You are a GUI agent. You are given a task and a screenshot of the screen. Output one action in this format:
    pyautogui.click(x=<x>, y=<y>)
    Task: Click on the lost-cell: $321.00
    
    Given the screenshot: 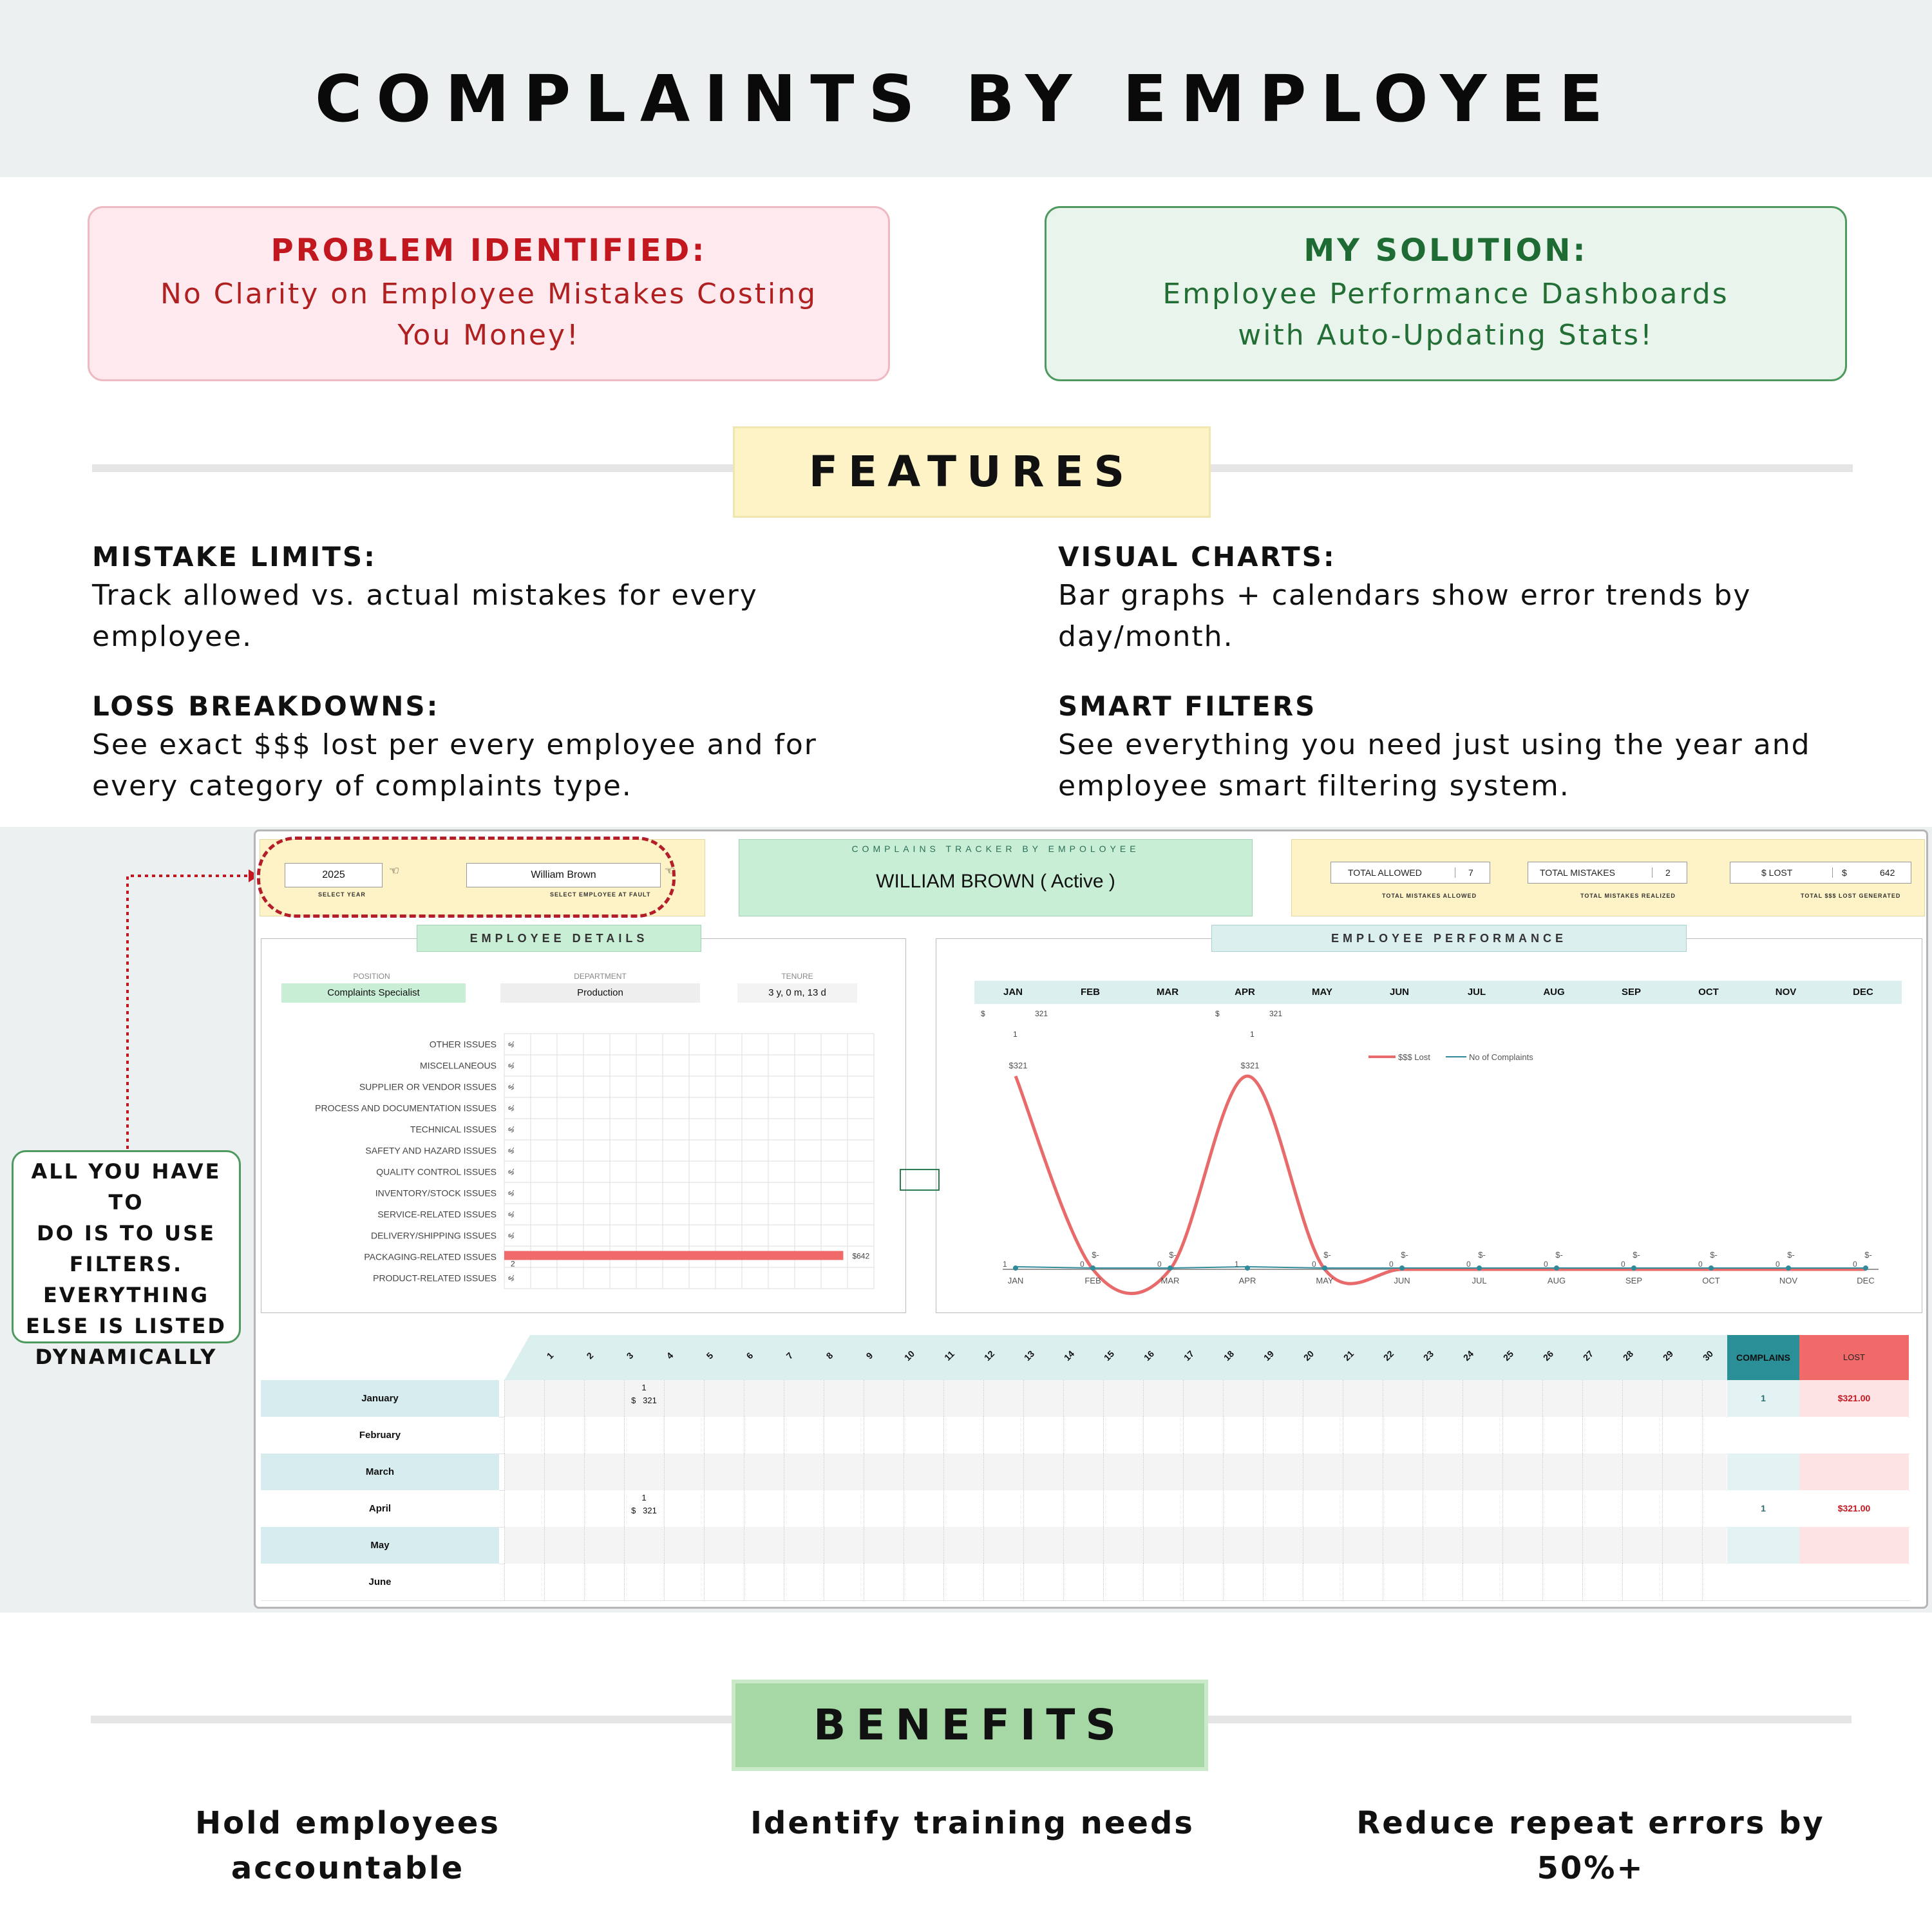 What is the action you would take?
    pyautogui.click(x=1854, y=1399)
    